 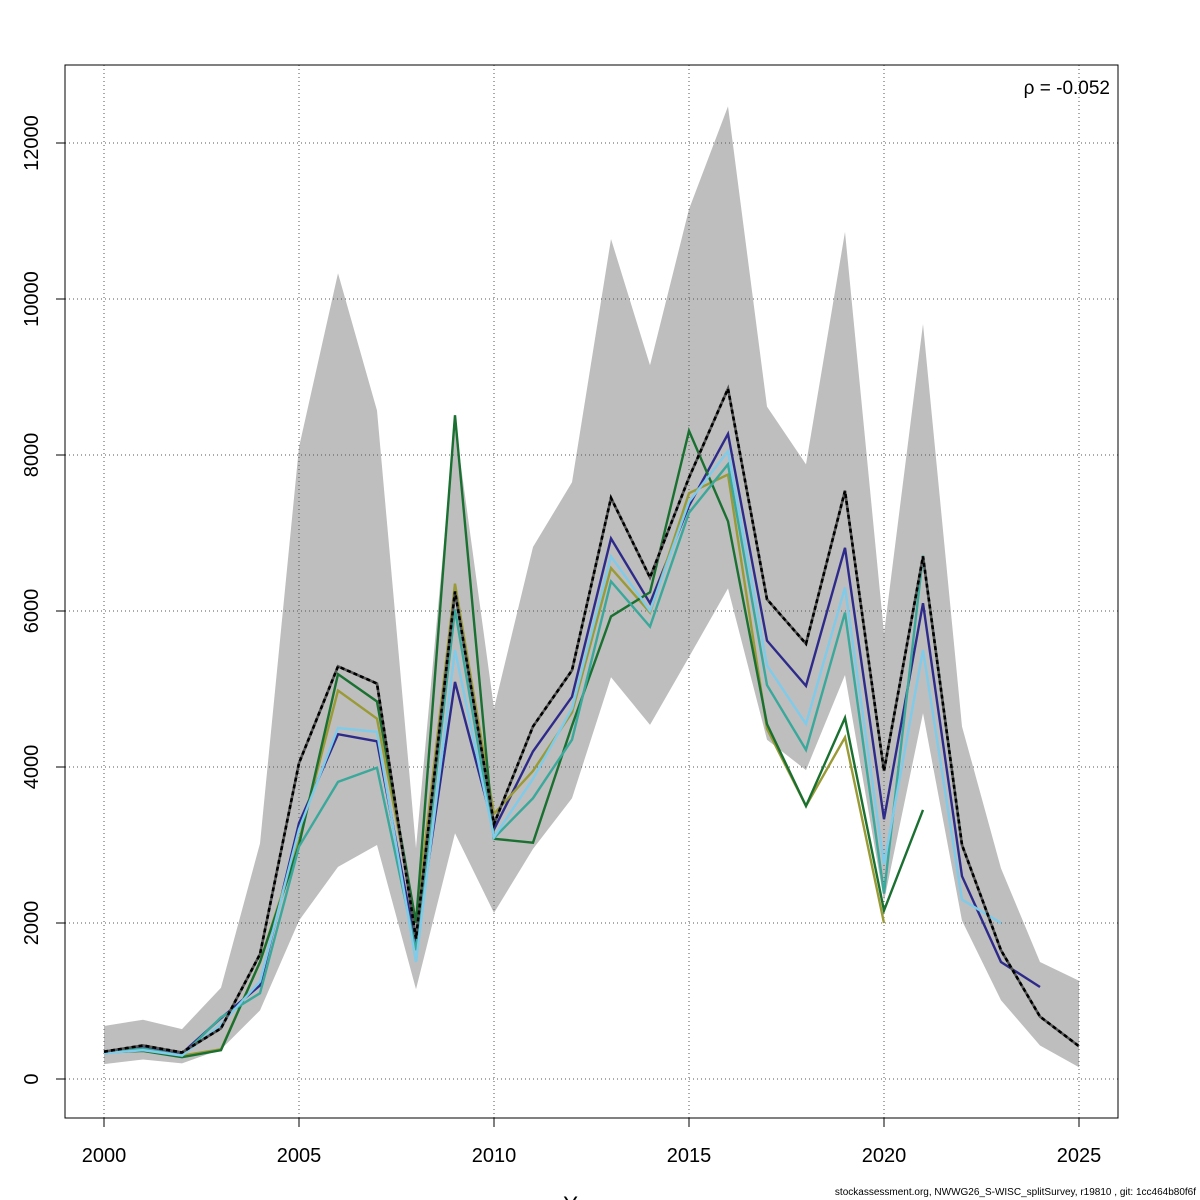 What do you see at coordinates (32, 1078) in the screenshot?
I see `y-tick-label: 0` at bounding box center [32, 1078].